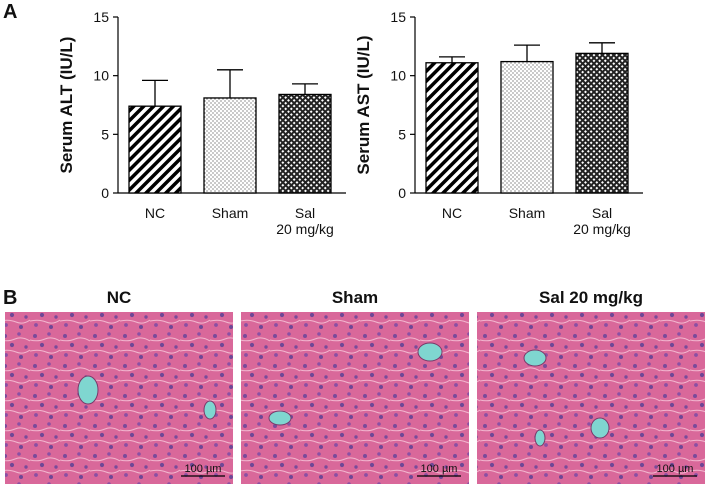  I want to click on y-axis-label: Serum AST (IU/L), so click(363, 104).